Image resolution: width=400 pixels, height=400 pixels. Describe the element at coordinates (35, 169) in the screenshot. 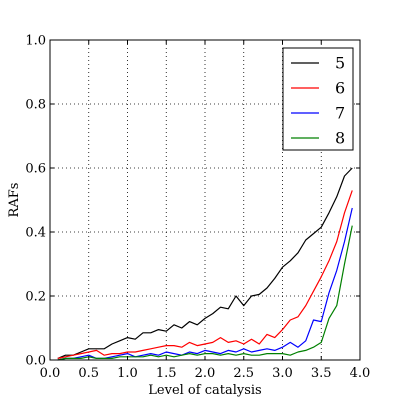

I see `y-tick-label: 0.6` at that location.